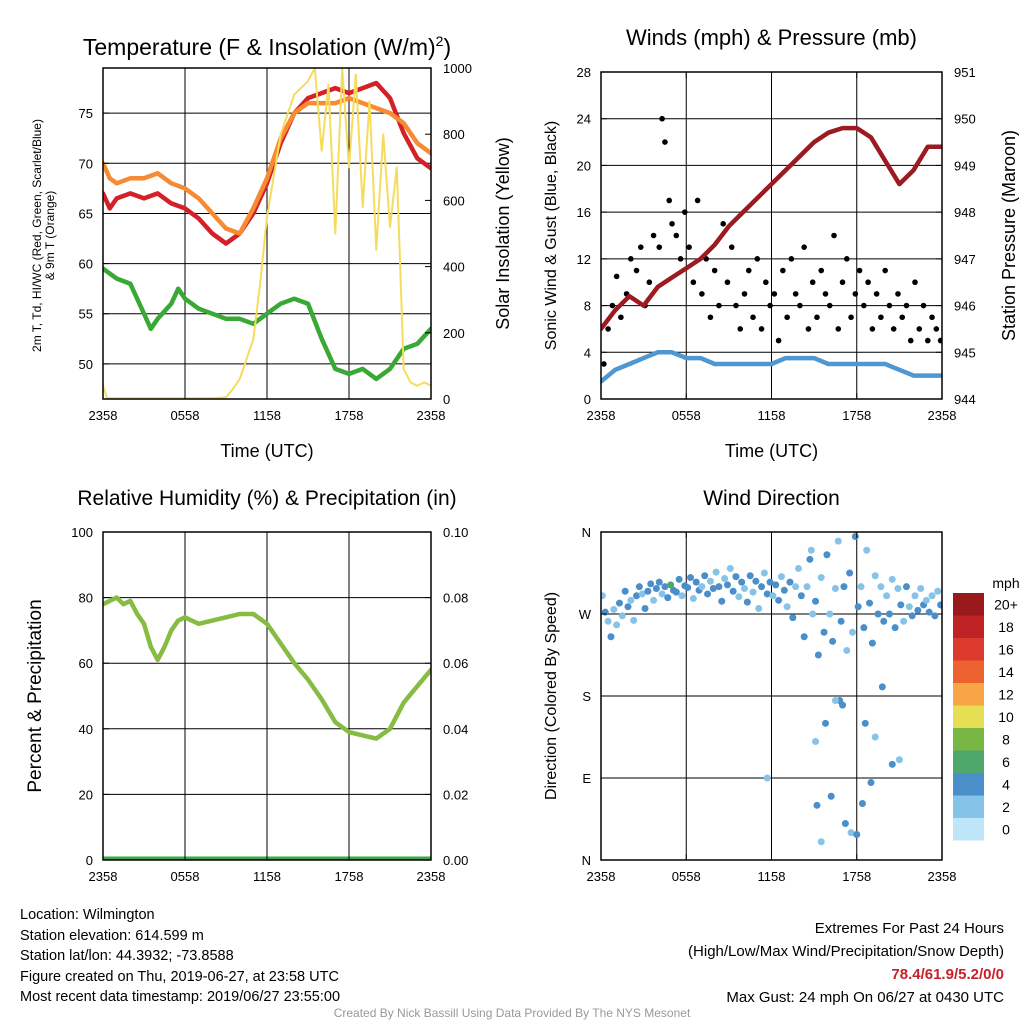 Image resolution: width=1024 pixels, height=1024 pixels. Describe the element at coordinates (86, 113) in the screenshot. I see `y-tick-label: 75` at that location.